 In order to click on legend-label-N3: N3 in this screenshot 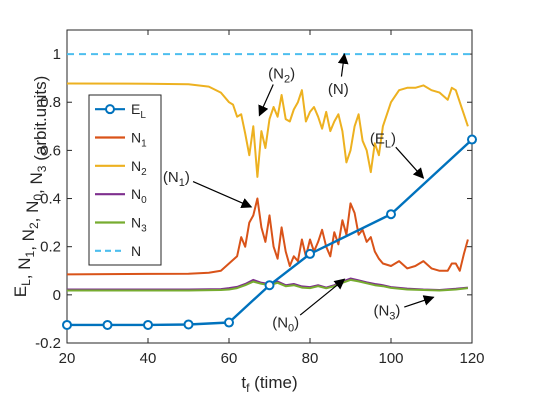, I will do `click(139, 225)`.